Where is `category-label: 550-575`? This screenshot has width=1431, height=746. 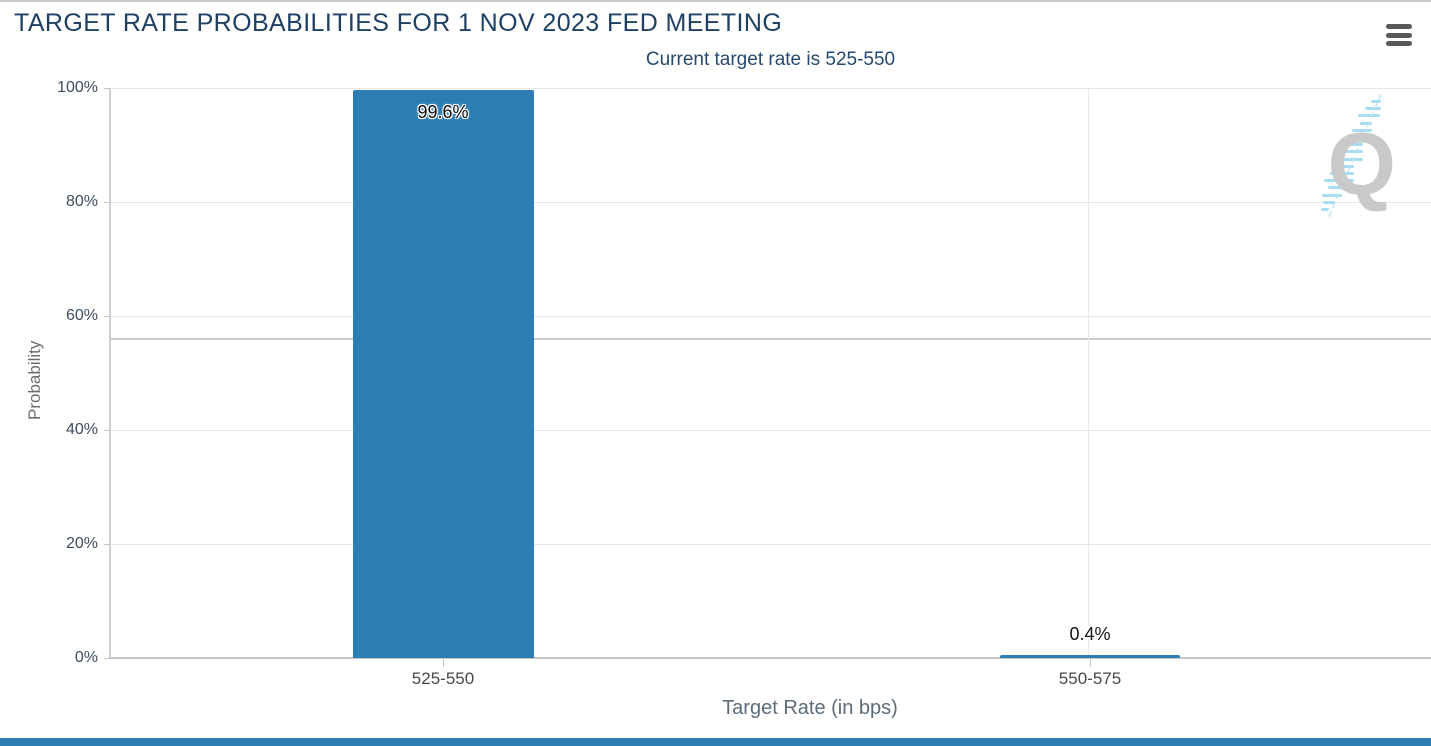
category-label: 550-575 is located at coordinates (1090, 678).